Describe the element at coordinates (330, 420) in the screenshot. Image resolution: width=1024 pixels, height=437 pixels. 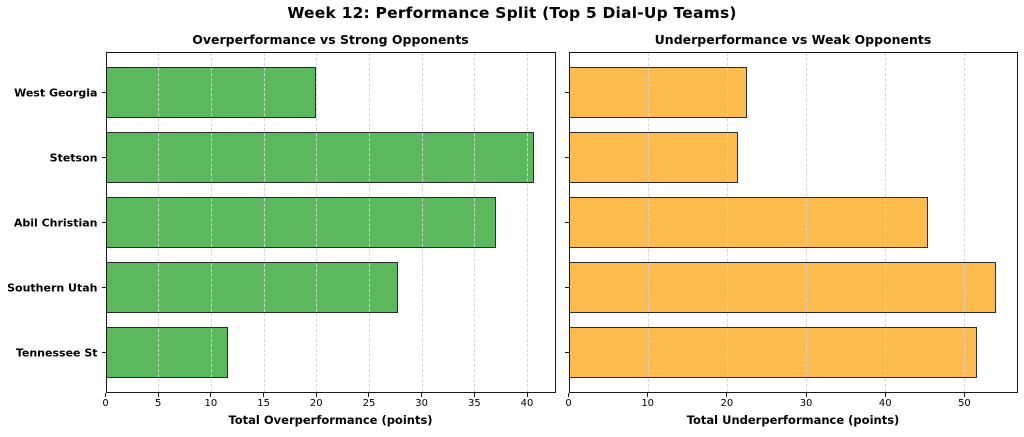
I see `x-axis-label: Total Overperformance (points)` at that location.